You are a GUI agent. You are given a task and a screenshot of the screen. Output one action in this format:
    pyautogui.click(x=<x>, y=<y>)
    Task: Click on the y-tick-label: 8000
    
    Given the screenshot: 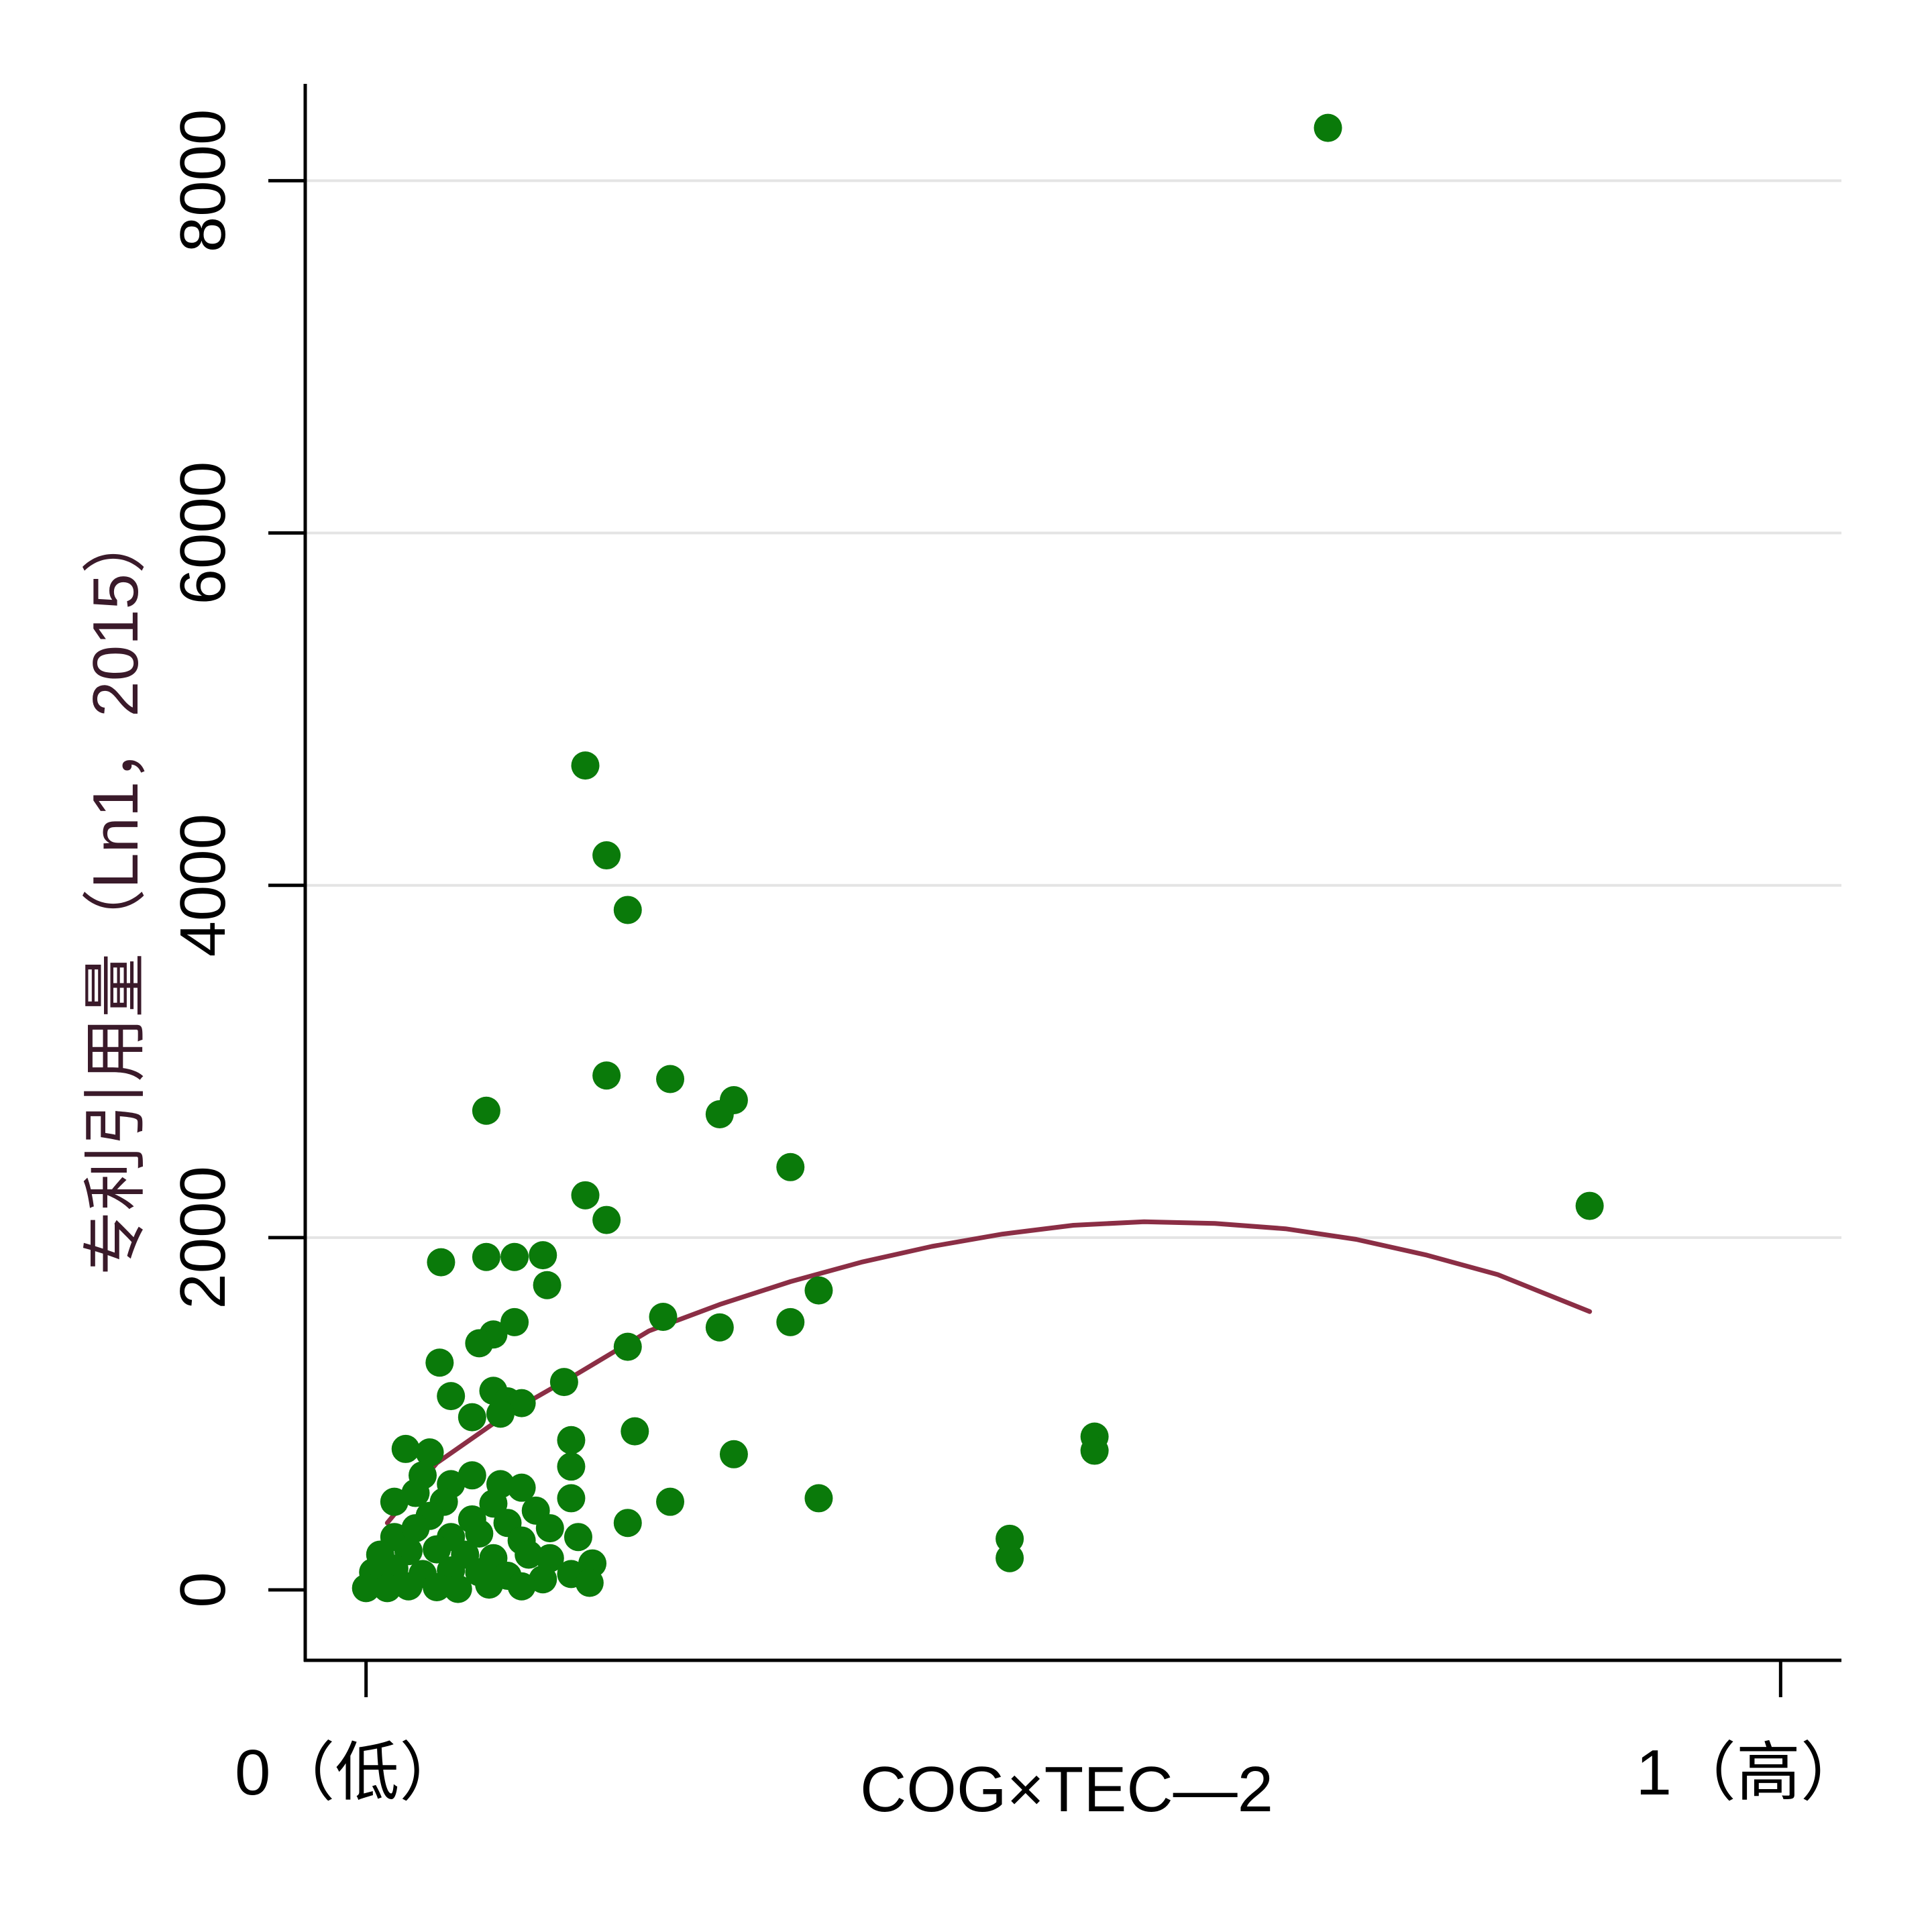 What is the action you would take?
    pyautogui.click(x=203, y=181)
    